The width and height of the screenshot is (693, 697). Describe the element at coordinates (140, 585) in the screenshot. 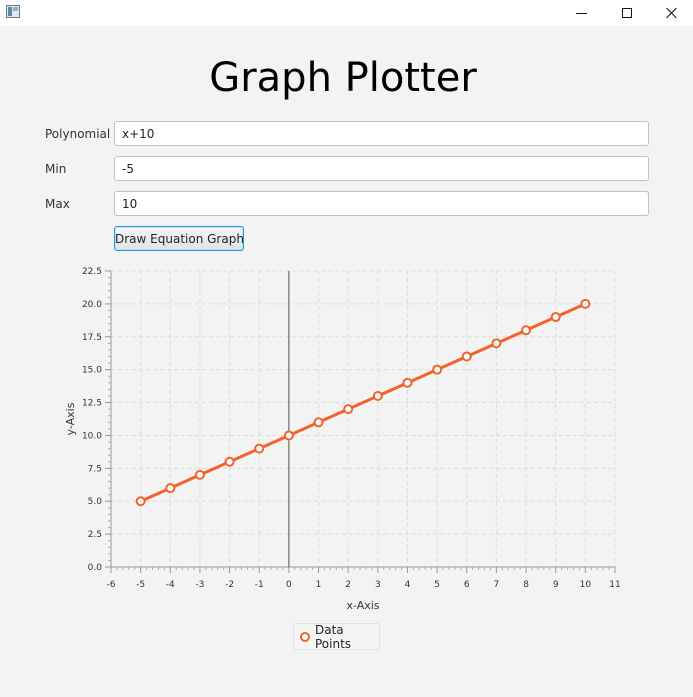

I see `x-tick-label: -5` at that location.